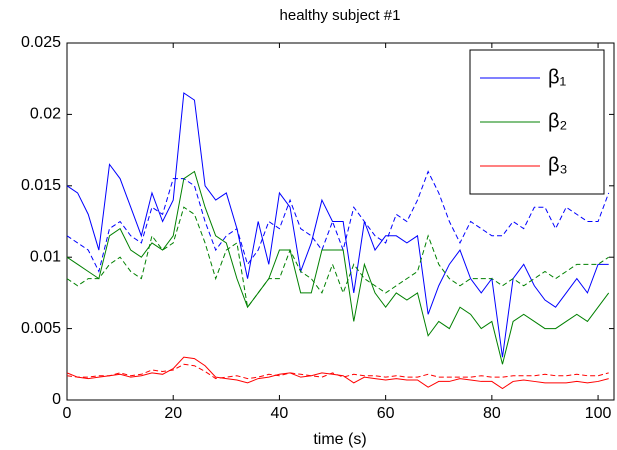 The width and height of the screenshot is (617, 450). Describe the element at coordinates (558, 165) in the screenshot. I see `legend-label: β₃` at that location.